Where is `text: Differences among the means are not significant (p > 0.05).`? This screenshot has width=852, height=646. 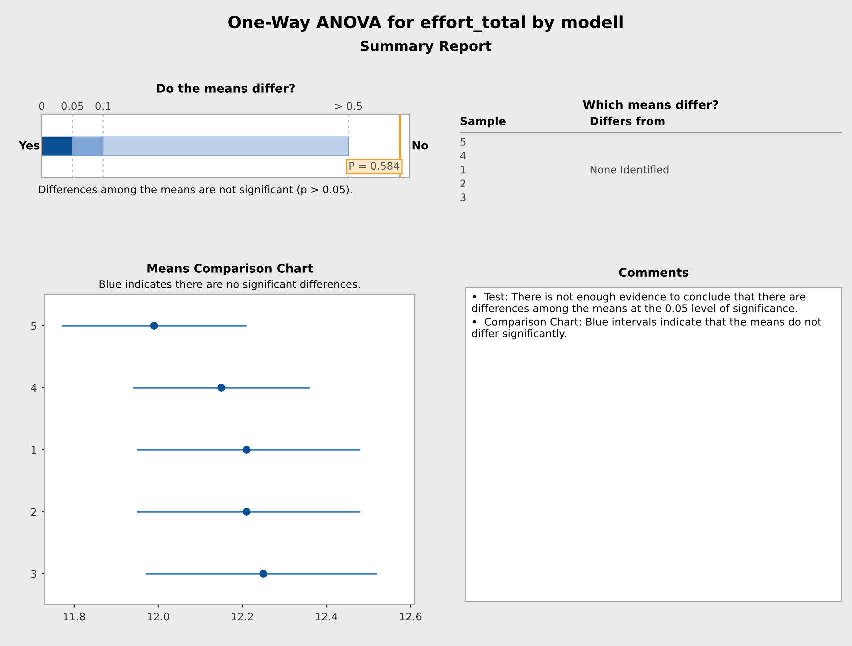
text: Differences among the means are not significant (p > 0.05). is located at coordinates (195, 191).